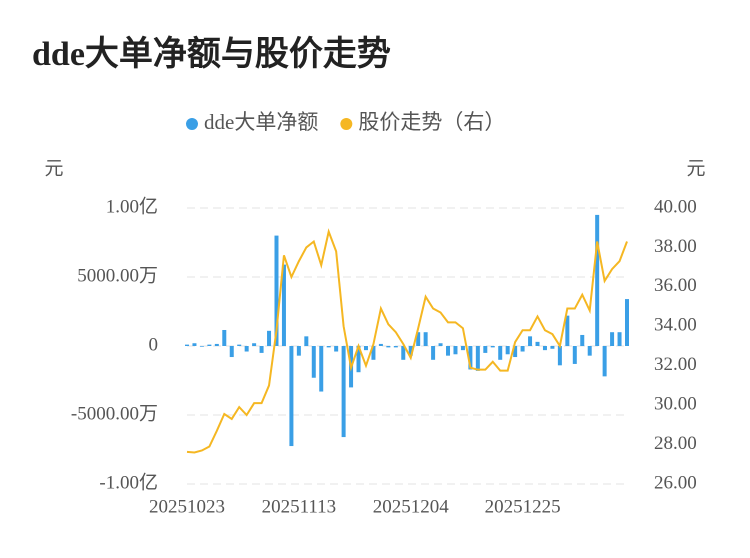 This screenshot has width=750, height=558. I want to click on x-tick-label: 20251113, so click(299, 506).